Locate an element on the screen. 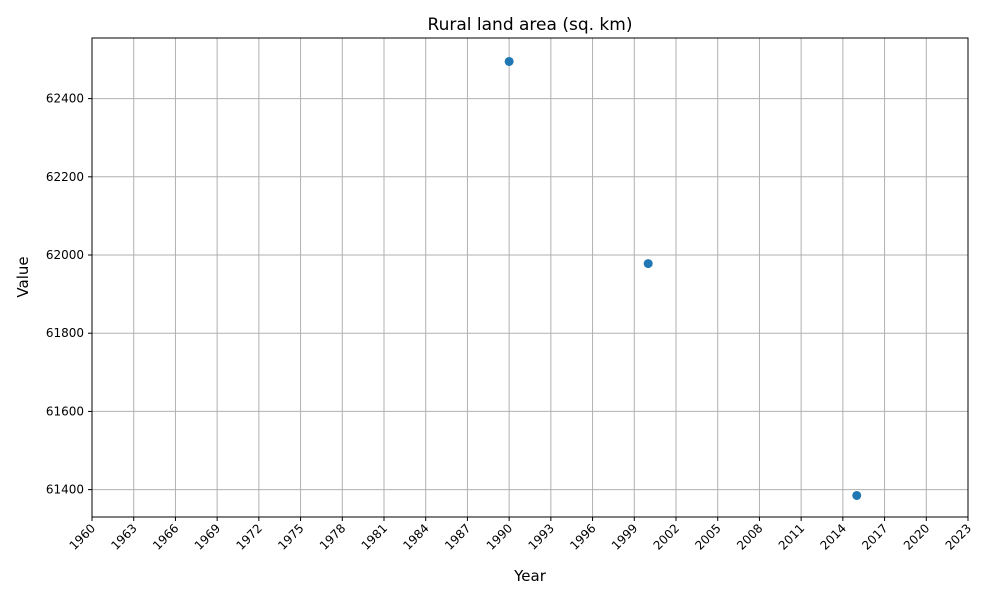 The image size is (1000, 604). y-tick-label: 62400 is located at coordinates (65, 99).